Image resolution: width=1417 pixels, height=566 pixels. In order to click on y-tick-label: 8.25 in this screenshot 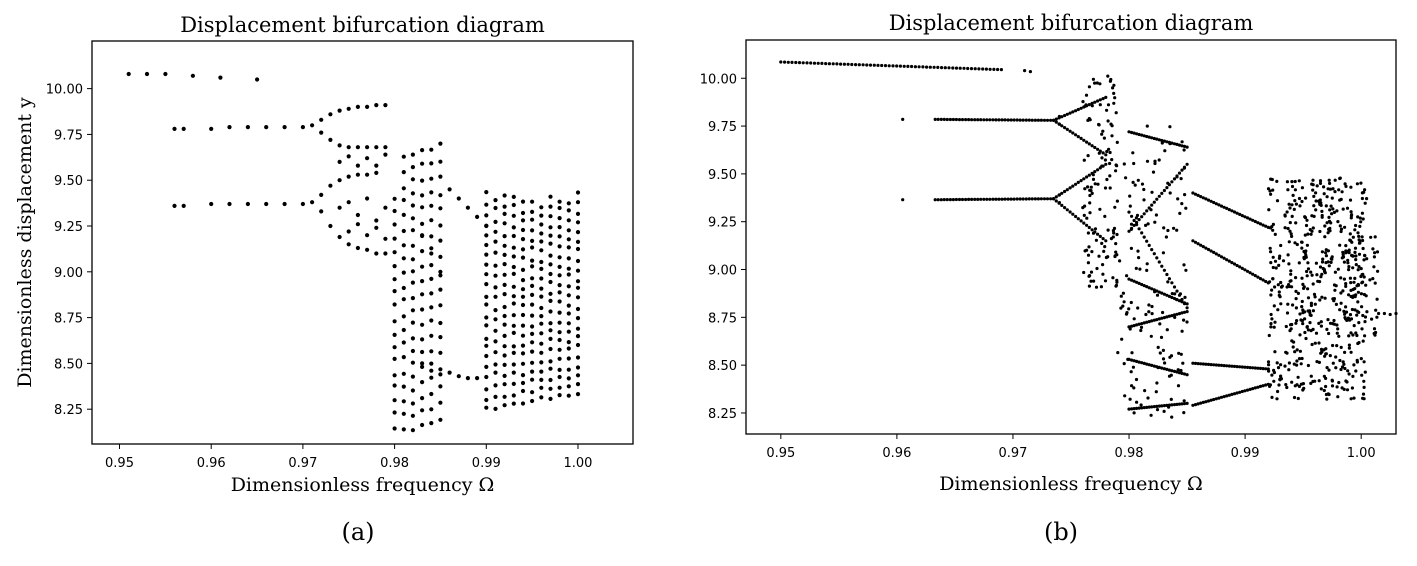, I will do `click(68, 410)`.